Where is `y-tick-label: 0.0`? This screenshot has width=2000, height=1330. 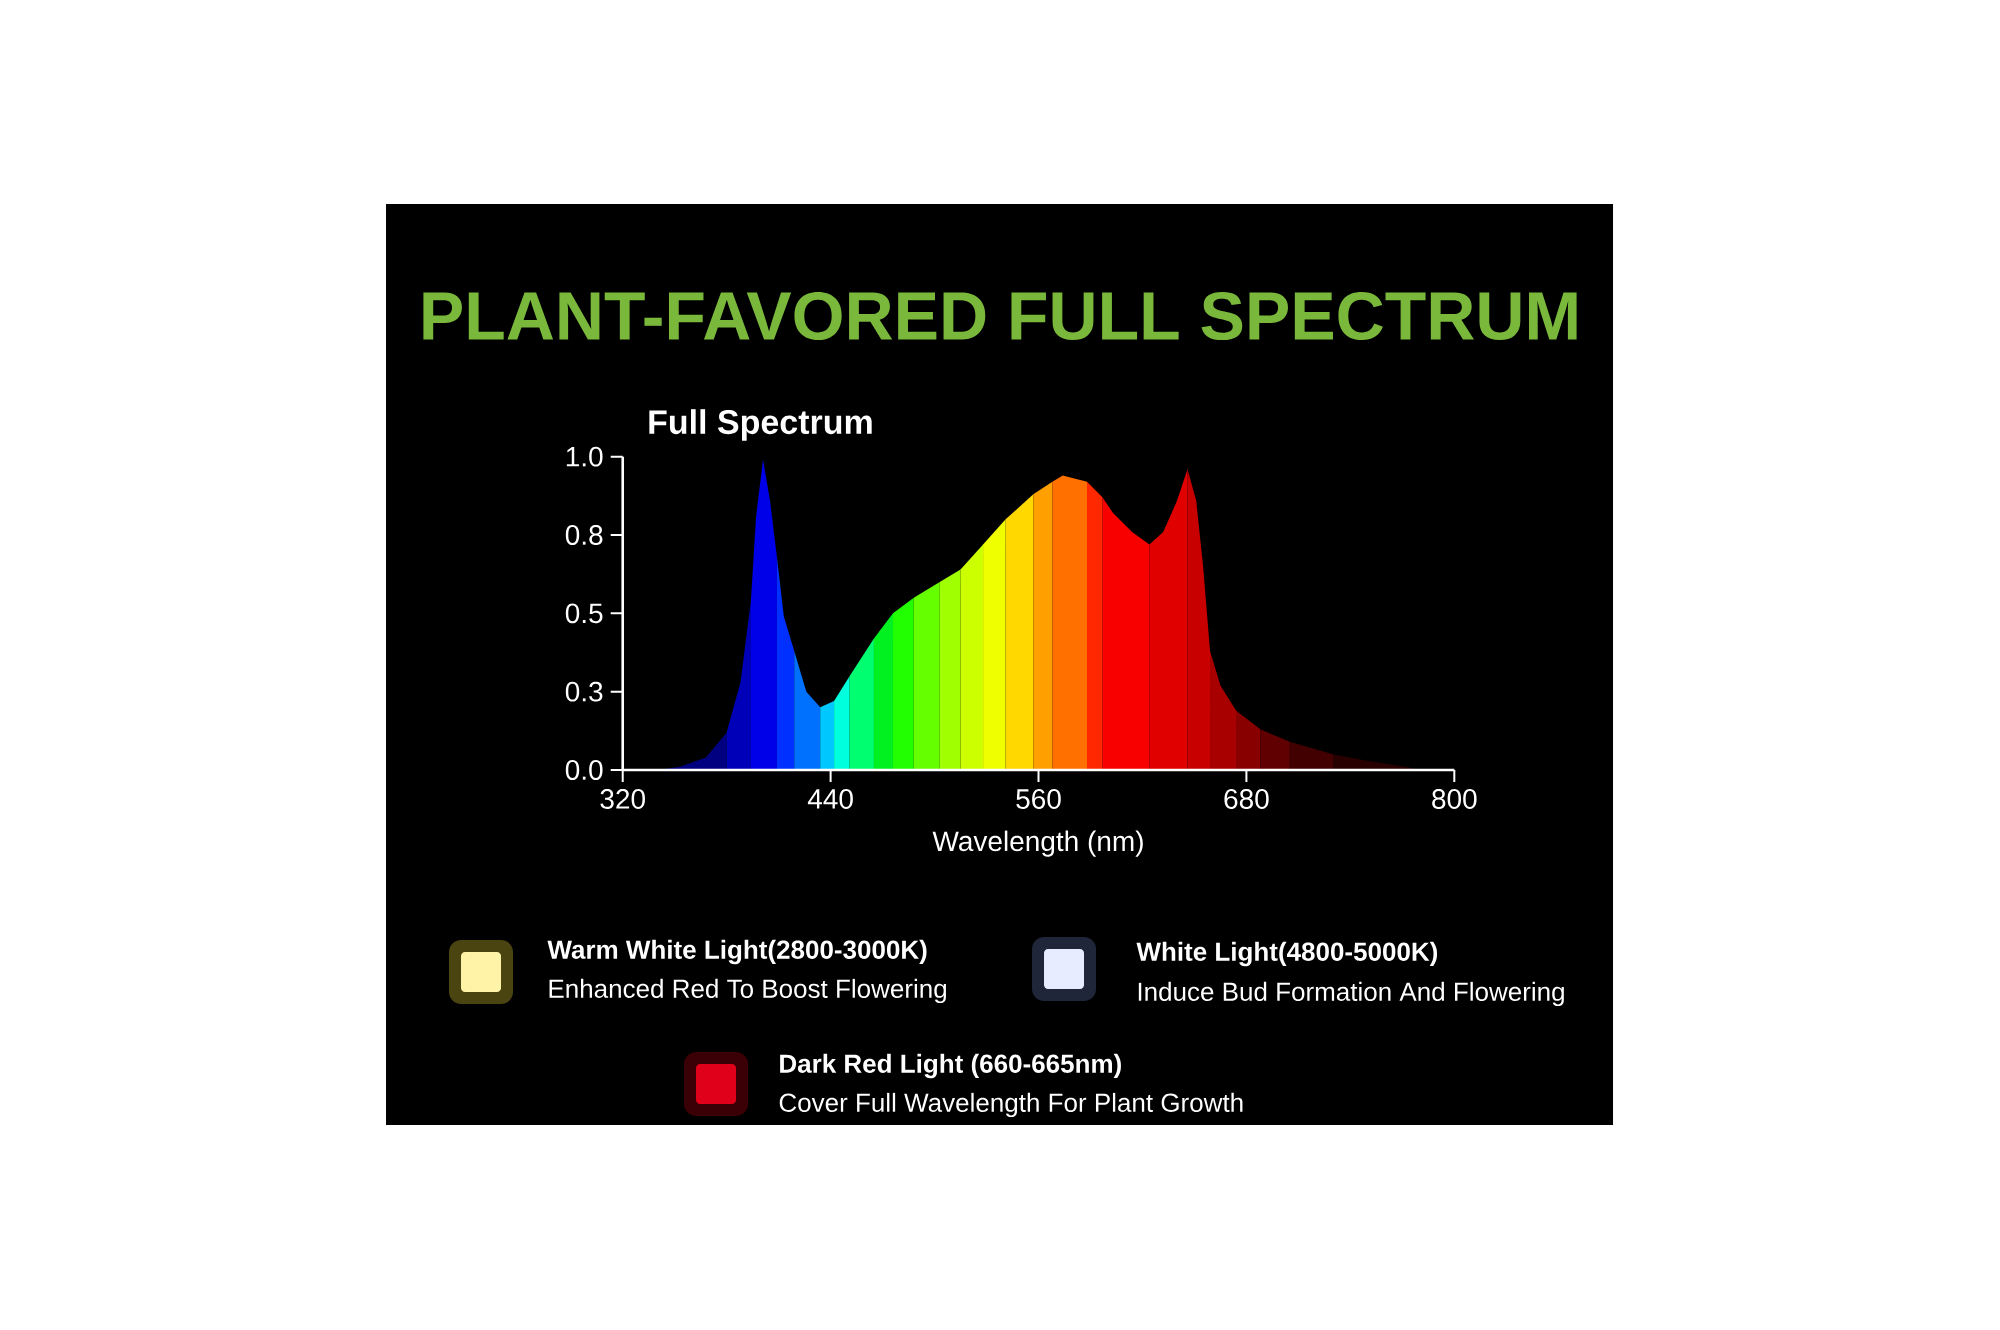
y-tick-label: 0.0 is located at coordinates (584, 770).